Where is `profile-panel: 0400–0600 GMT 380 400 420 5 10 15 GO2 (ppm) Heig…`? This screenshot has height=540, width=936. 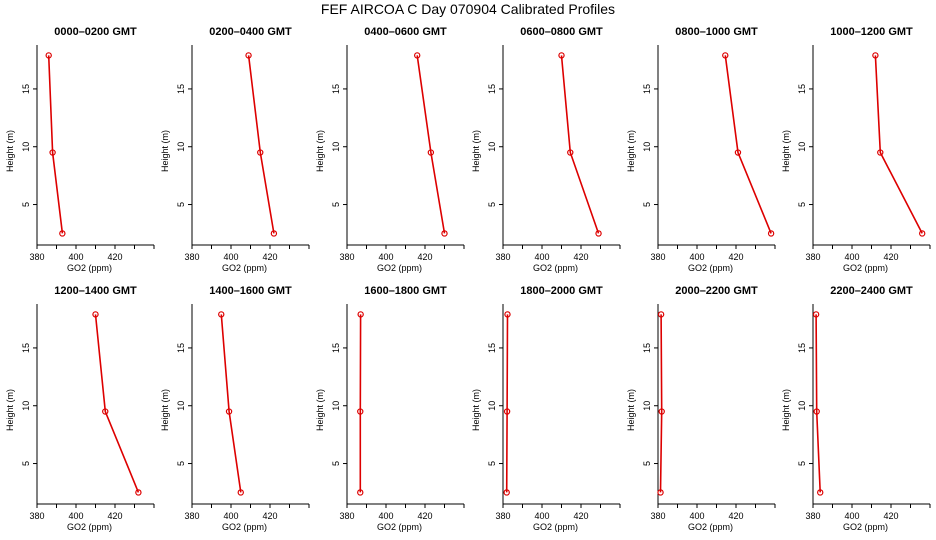
profile-panel: 0400–0600 GMT 380 400 420 5 10 15 GO2 (ppm) Heig… is located at coordinates (390, 149).